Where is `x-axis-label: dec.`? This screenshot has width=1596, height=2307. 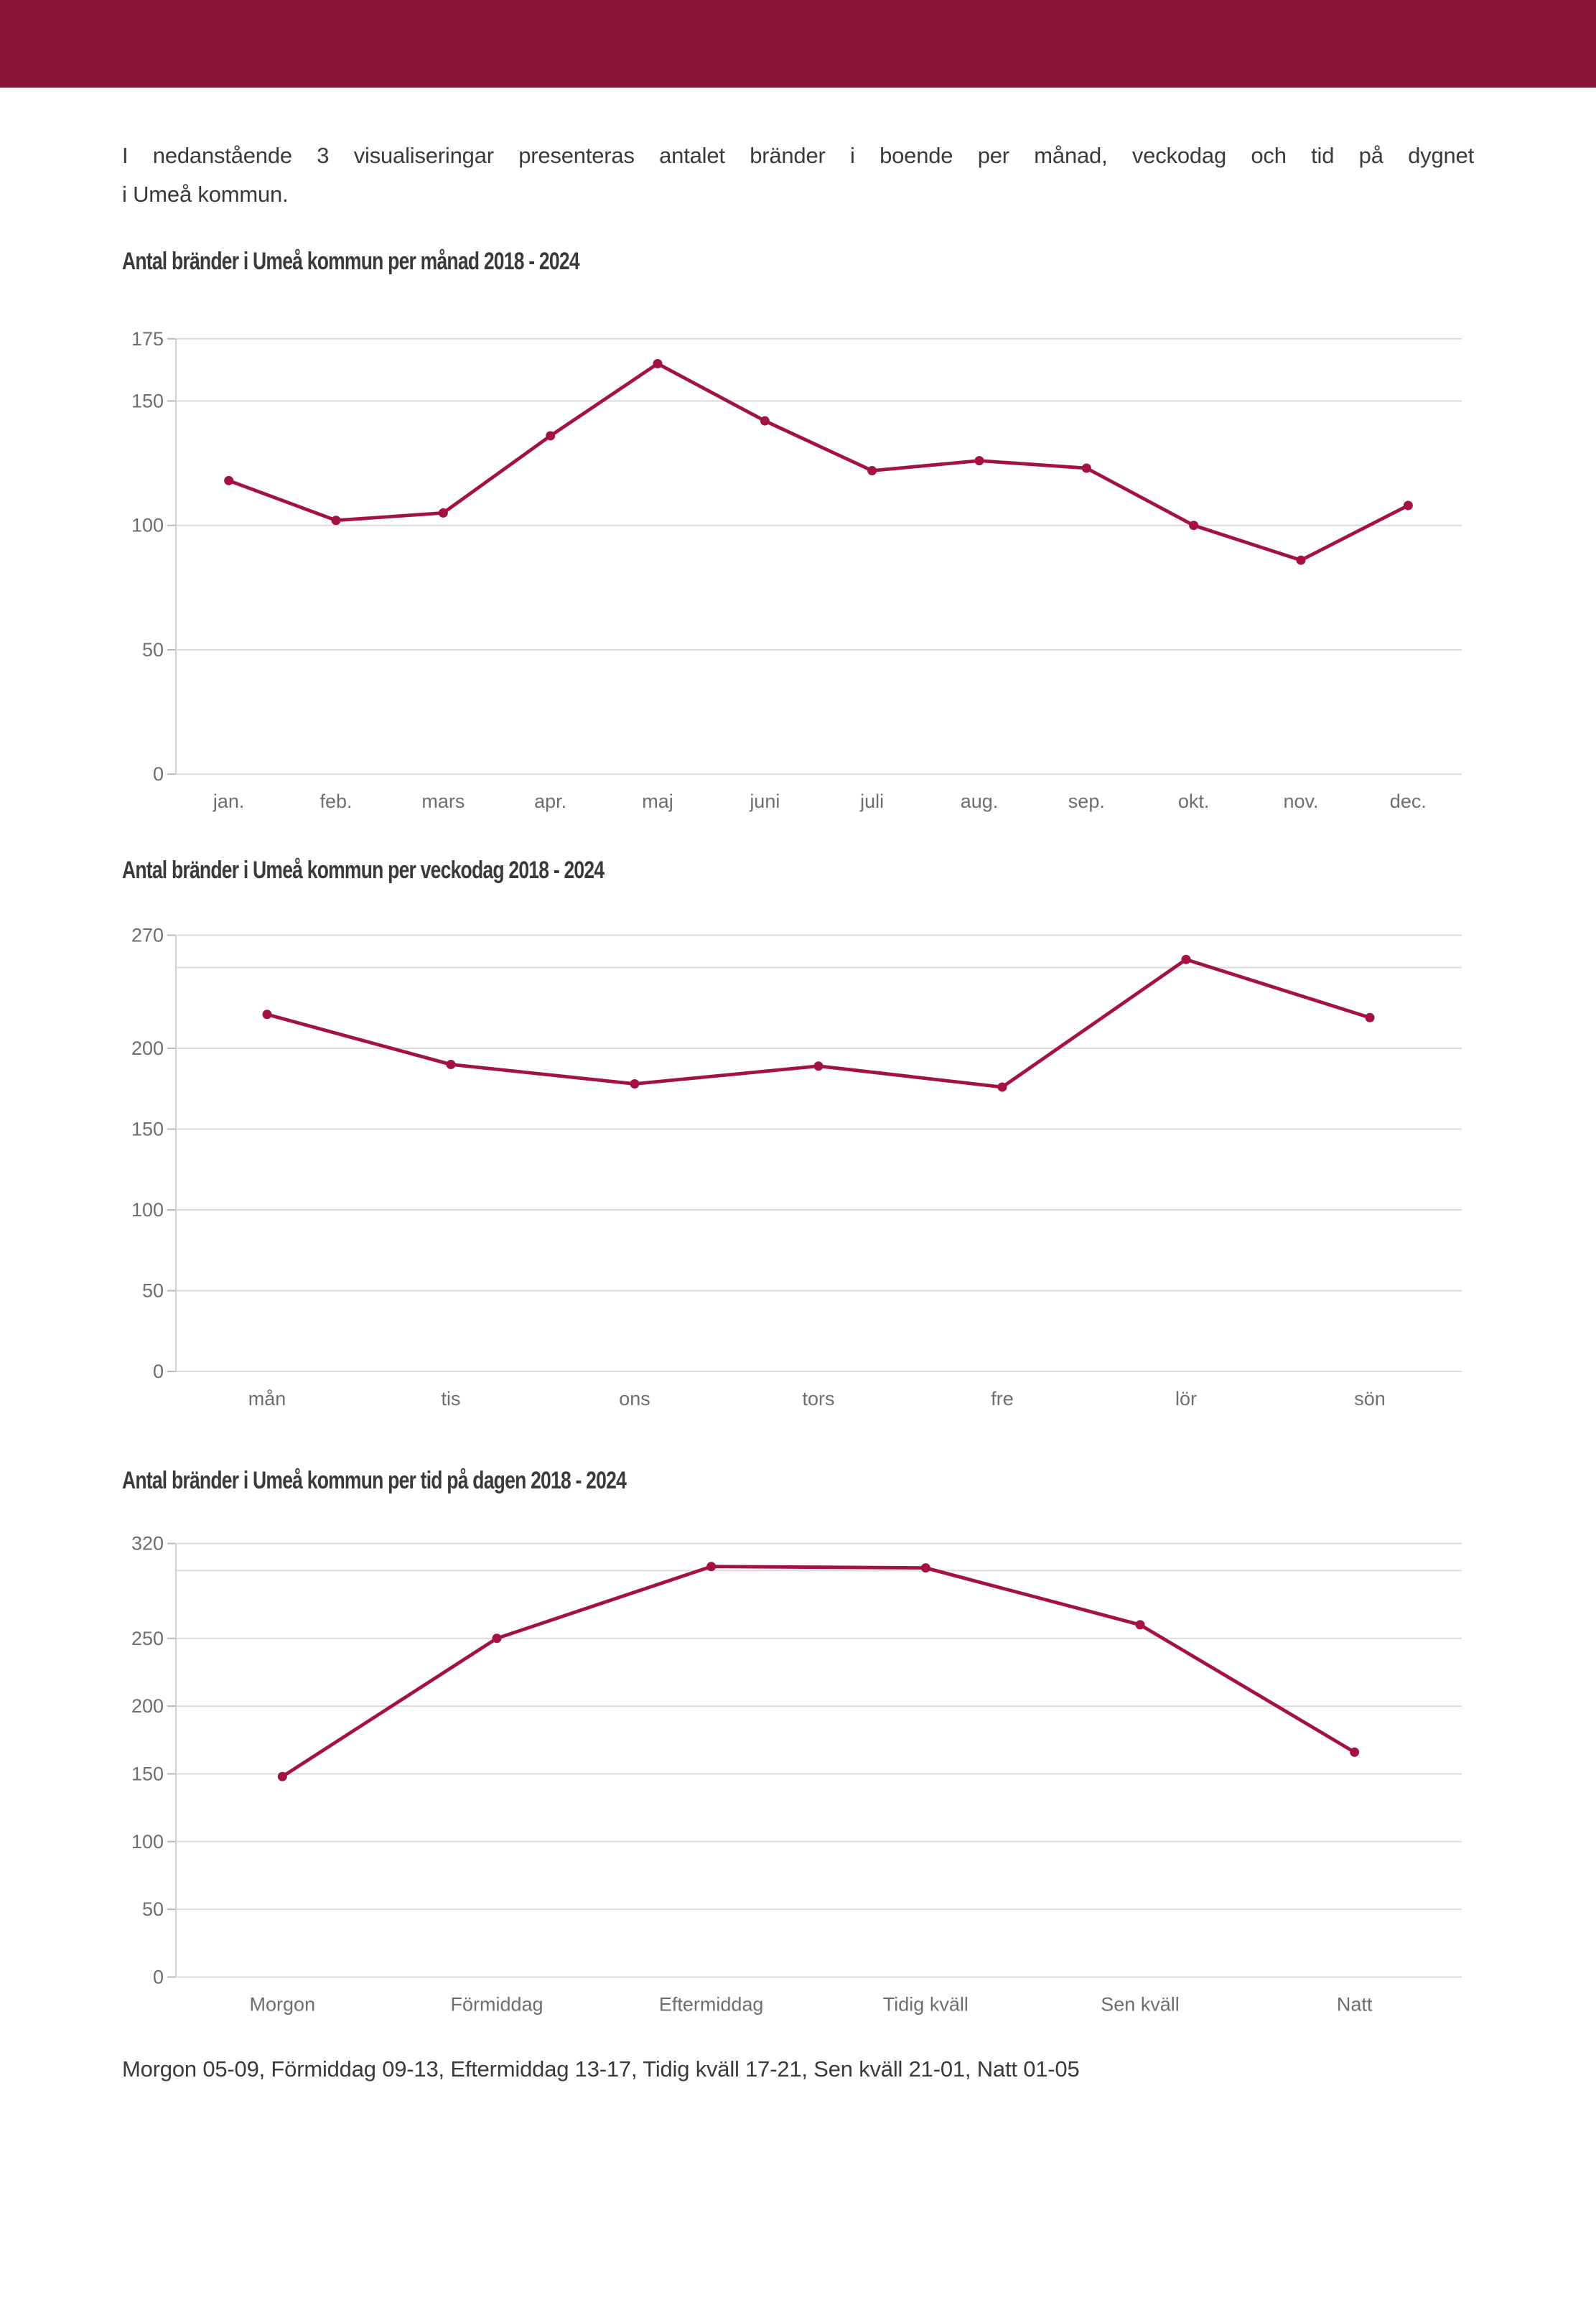 x-axis-label: dec. is located at coordinates (1408, 801).